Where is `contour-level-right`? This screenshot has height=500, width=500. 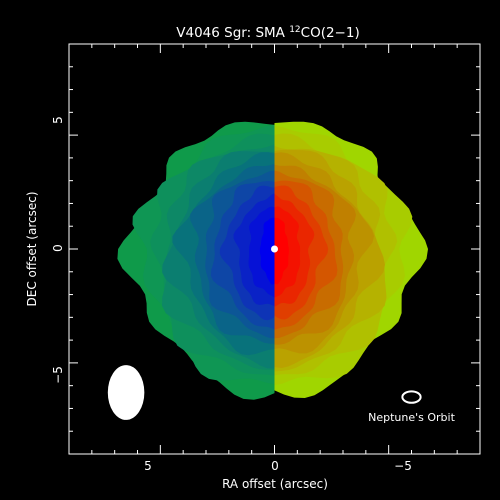
contour-level-right is located at coordinates (281, 251).